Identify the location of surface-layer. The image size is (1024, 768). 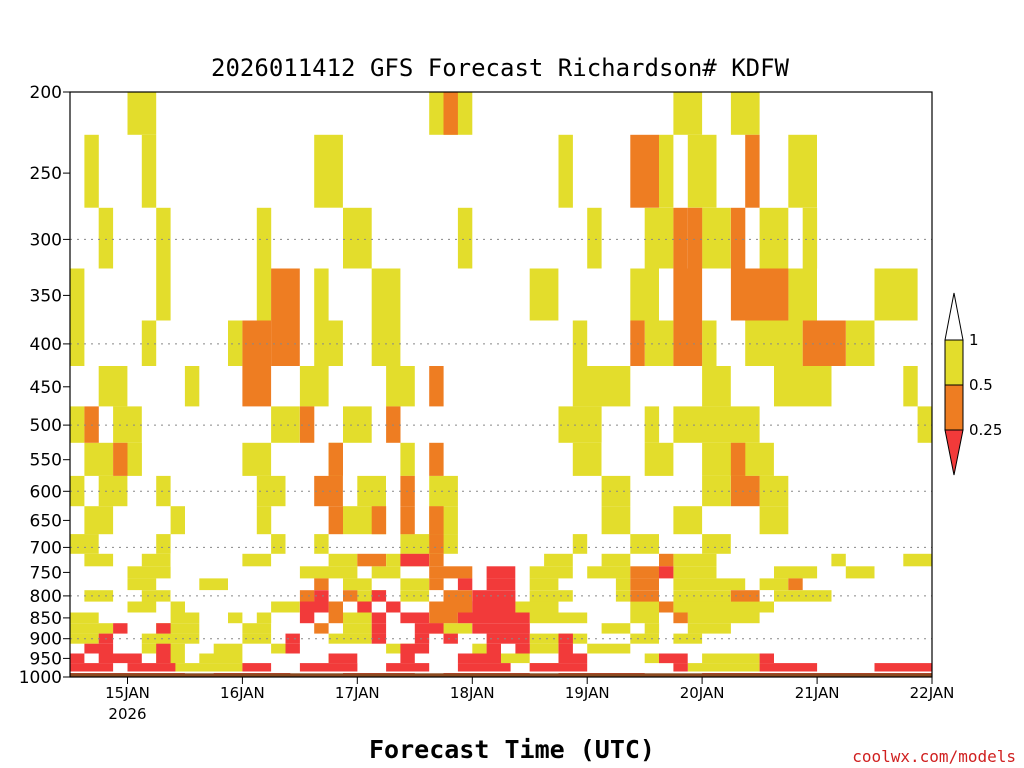
(501, 674).